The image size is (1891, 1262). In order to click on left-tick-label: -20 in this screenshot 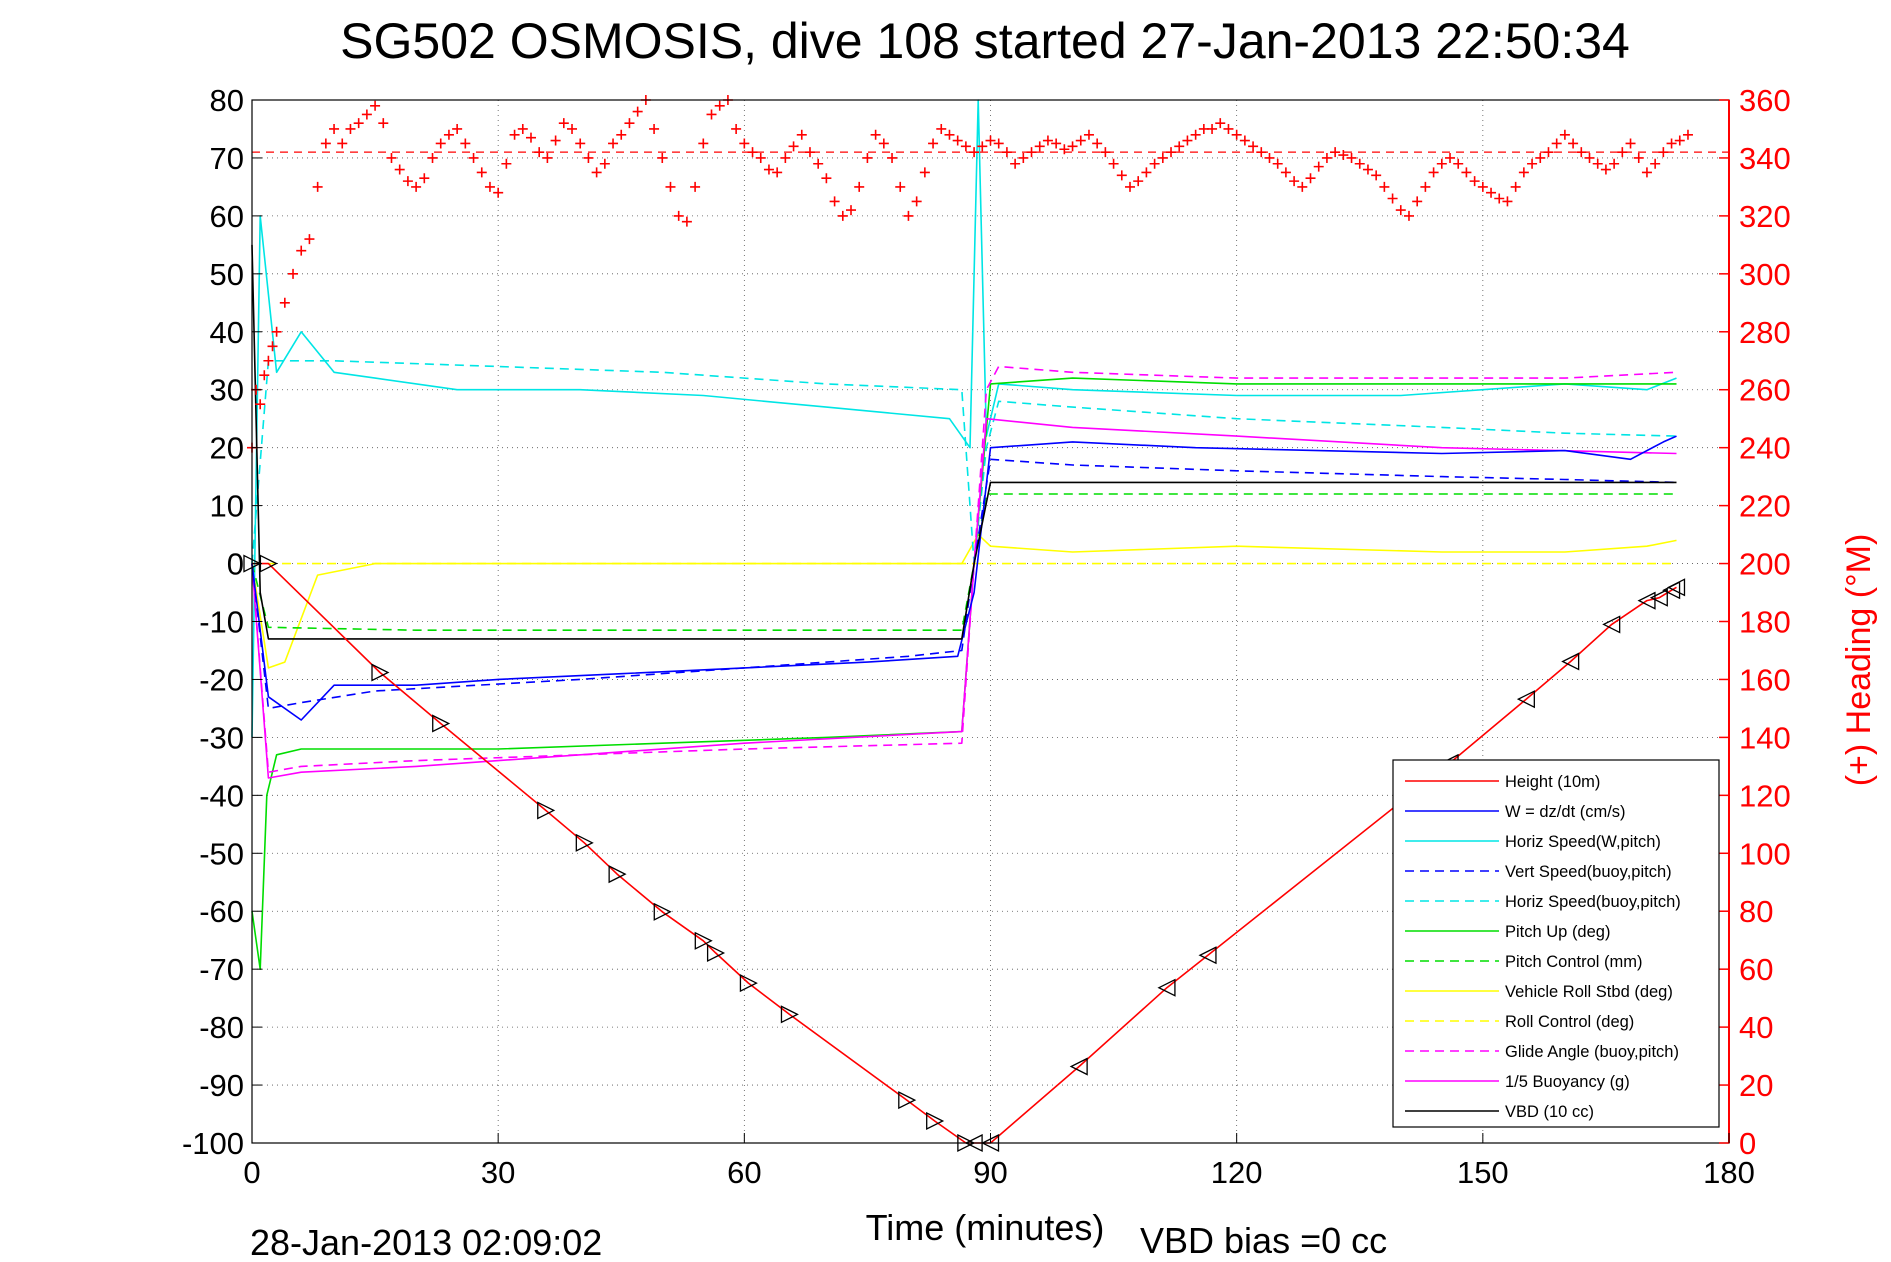, I will do `click(221, 679)`.